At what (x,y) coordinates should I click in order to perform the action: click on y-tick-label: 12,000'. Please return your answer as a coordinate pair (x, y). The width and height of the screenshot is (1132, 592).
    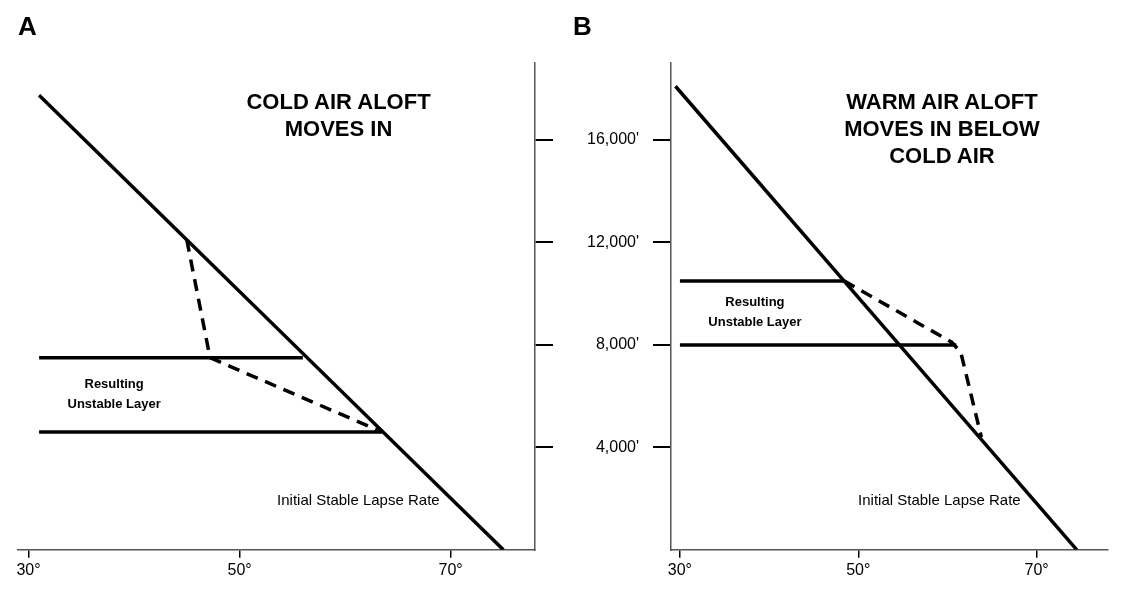
    Looking at the image, I should click on (612, 241).